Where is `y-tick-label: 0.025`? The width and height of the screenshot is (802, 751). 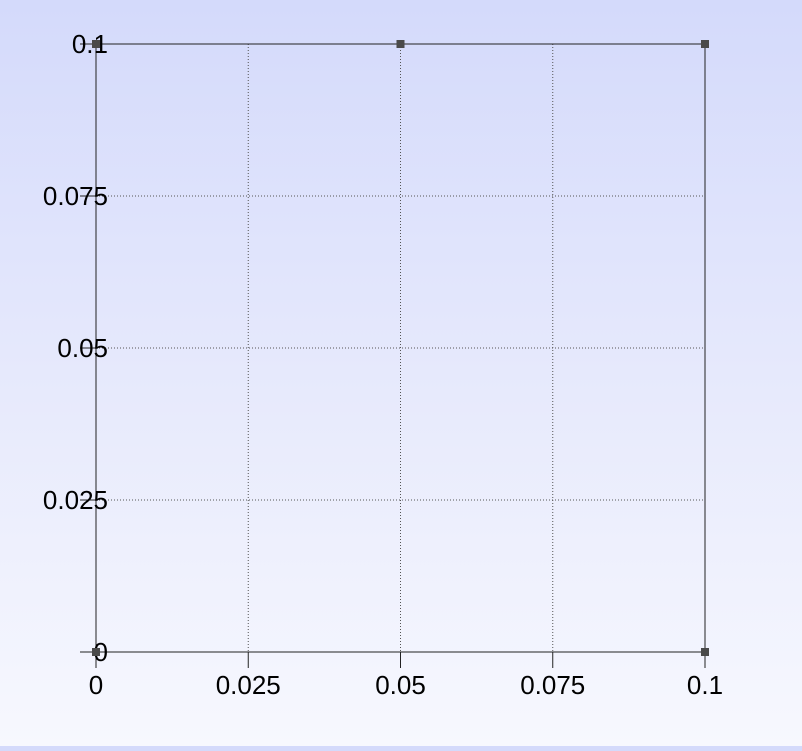 y-tick-label: 0.025 is located at coordinates (75, 500).